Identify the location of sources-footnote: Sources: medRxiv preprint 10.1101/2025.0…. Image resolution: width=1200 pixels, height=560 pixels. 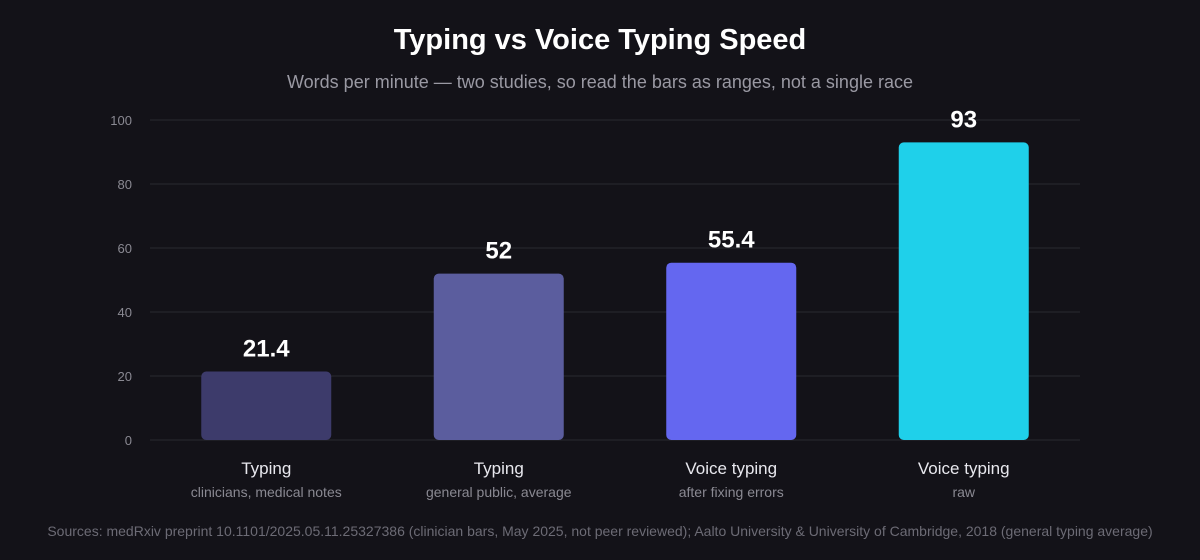
(600, 531).